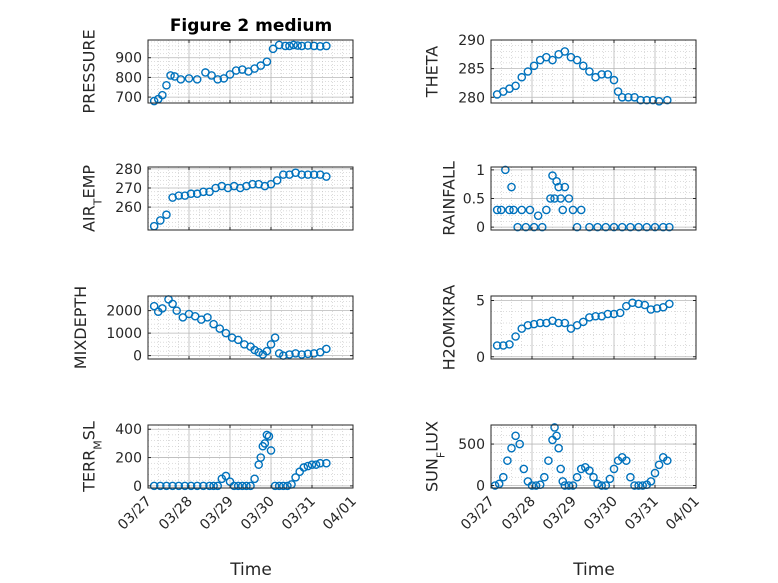 The image size is (778, 583). Describe the element at coordinates (519, 514) in the screenshot. I see `x-tick-label: 03/28` at that location.